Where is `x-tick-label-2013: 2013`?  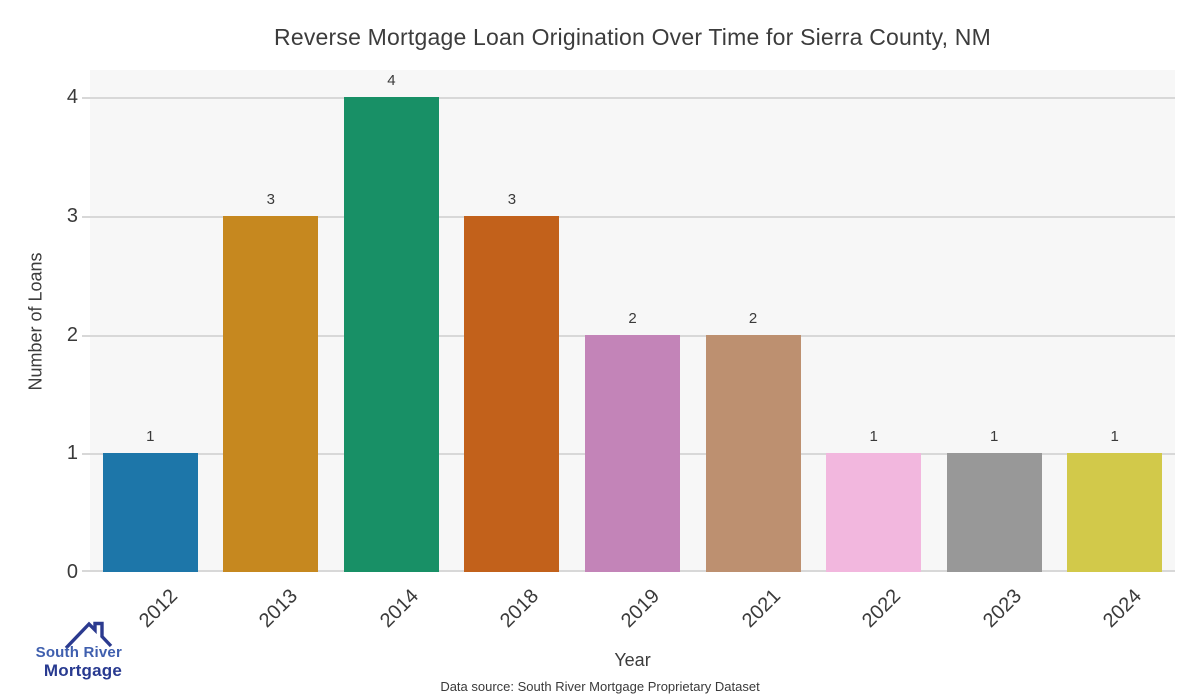
x-tick-label-2013: 2013 is located at coordinates (279, 609).